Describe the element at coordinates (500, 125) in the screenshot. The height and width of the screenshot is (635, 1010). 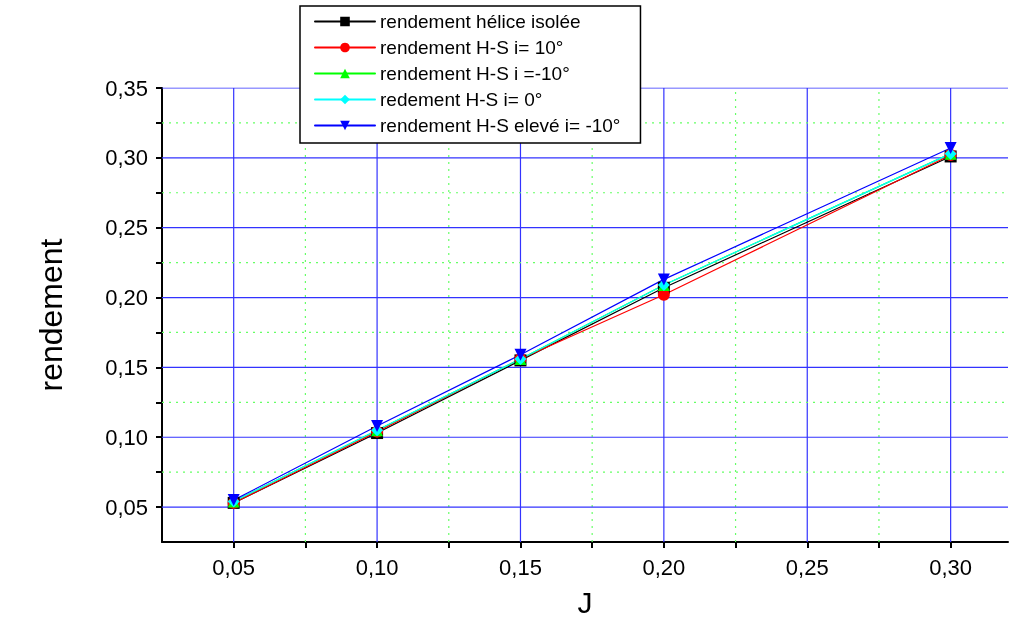
I see `legend-label: rendement H-S elevé i= -10°` at that location.